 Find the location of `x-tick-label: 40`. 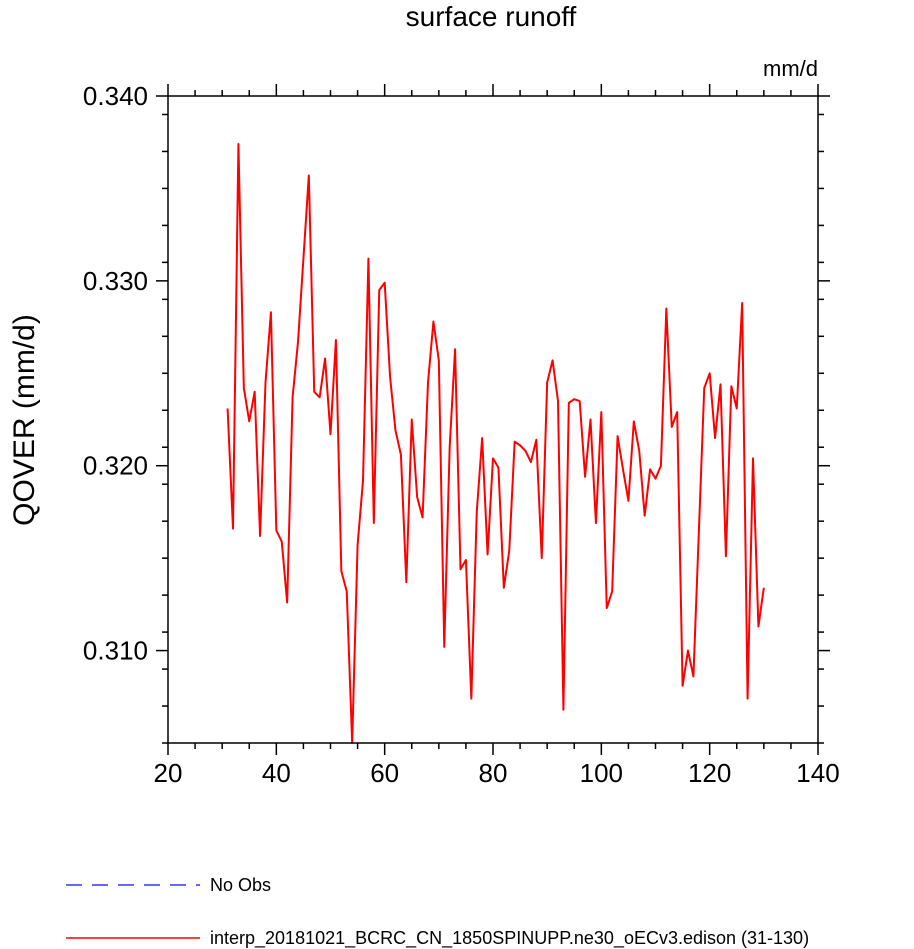

x-tick-label: 40 is located at coordinates (276, 773).